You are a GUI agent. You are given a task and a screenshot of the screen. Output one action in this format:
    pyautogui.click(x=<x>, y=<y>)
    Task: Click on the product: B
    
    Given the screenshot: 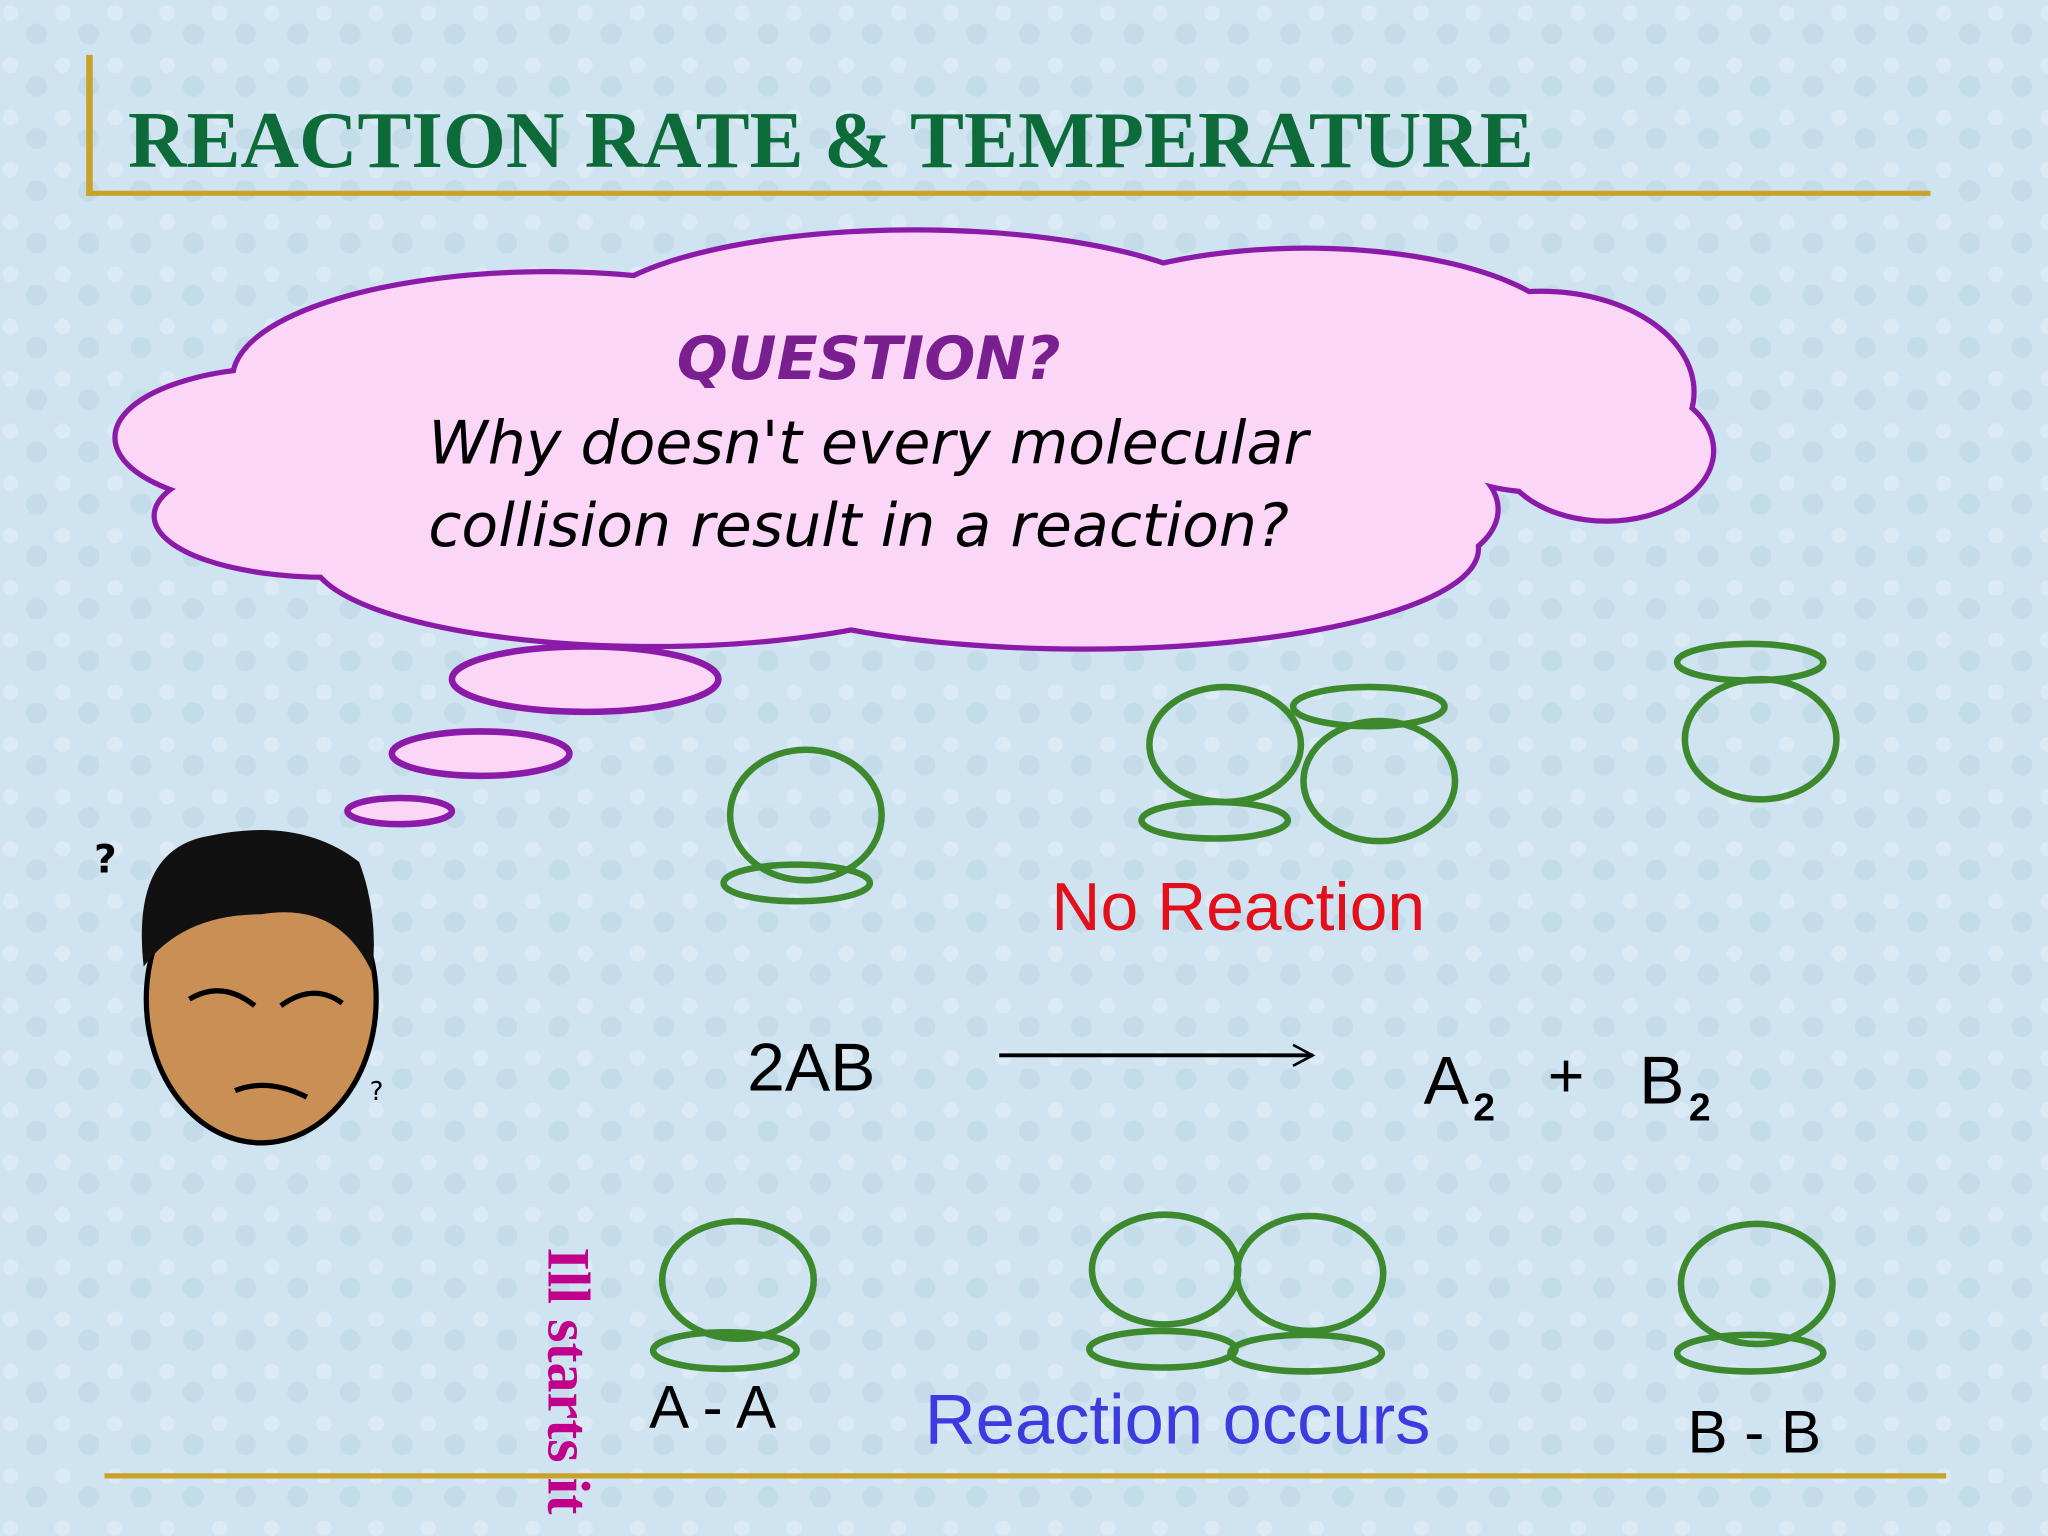 What is the action you would take?
    pyautogui.click(x=1661, y=1081)
    